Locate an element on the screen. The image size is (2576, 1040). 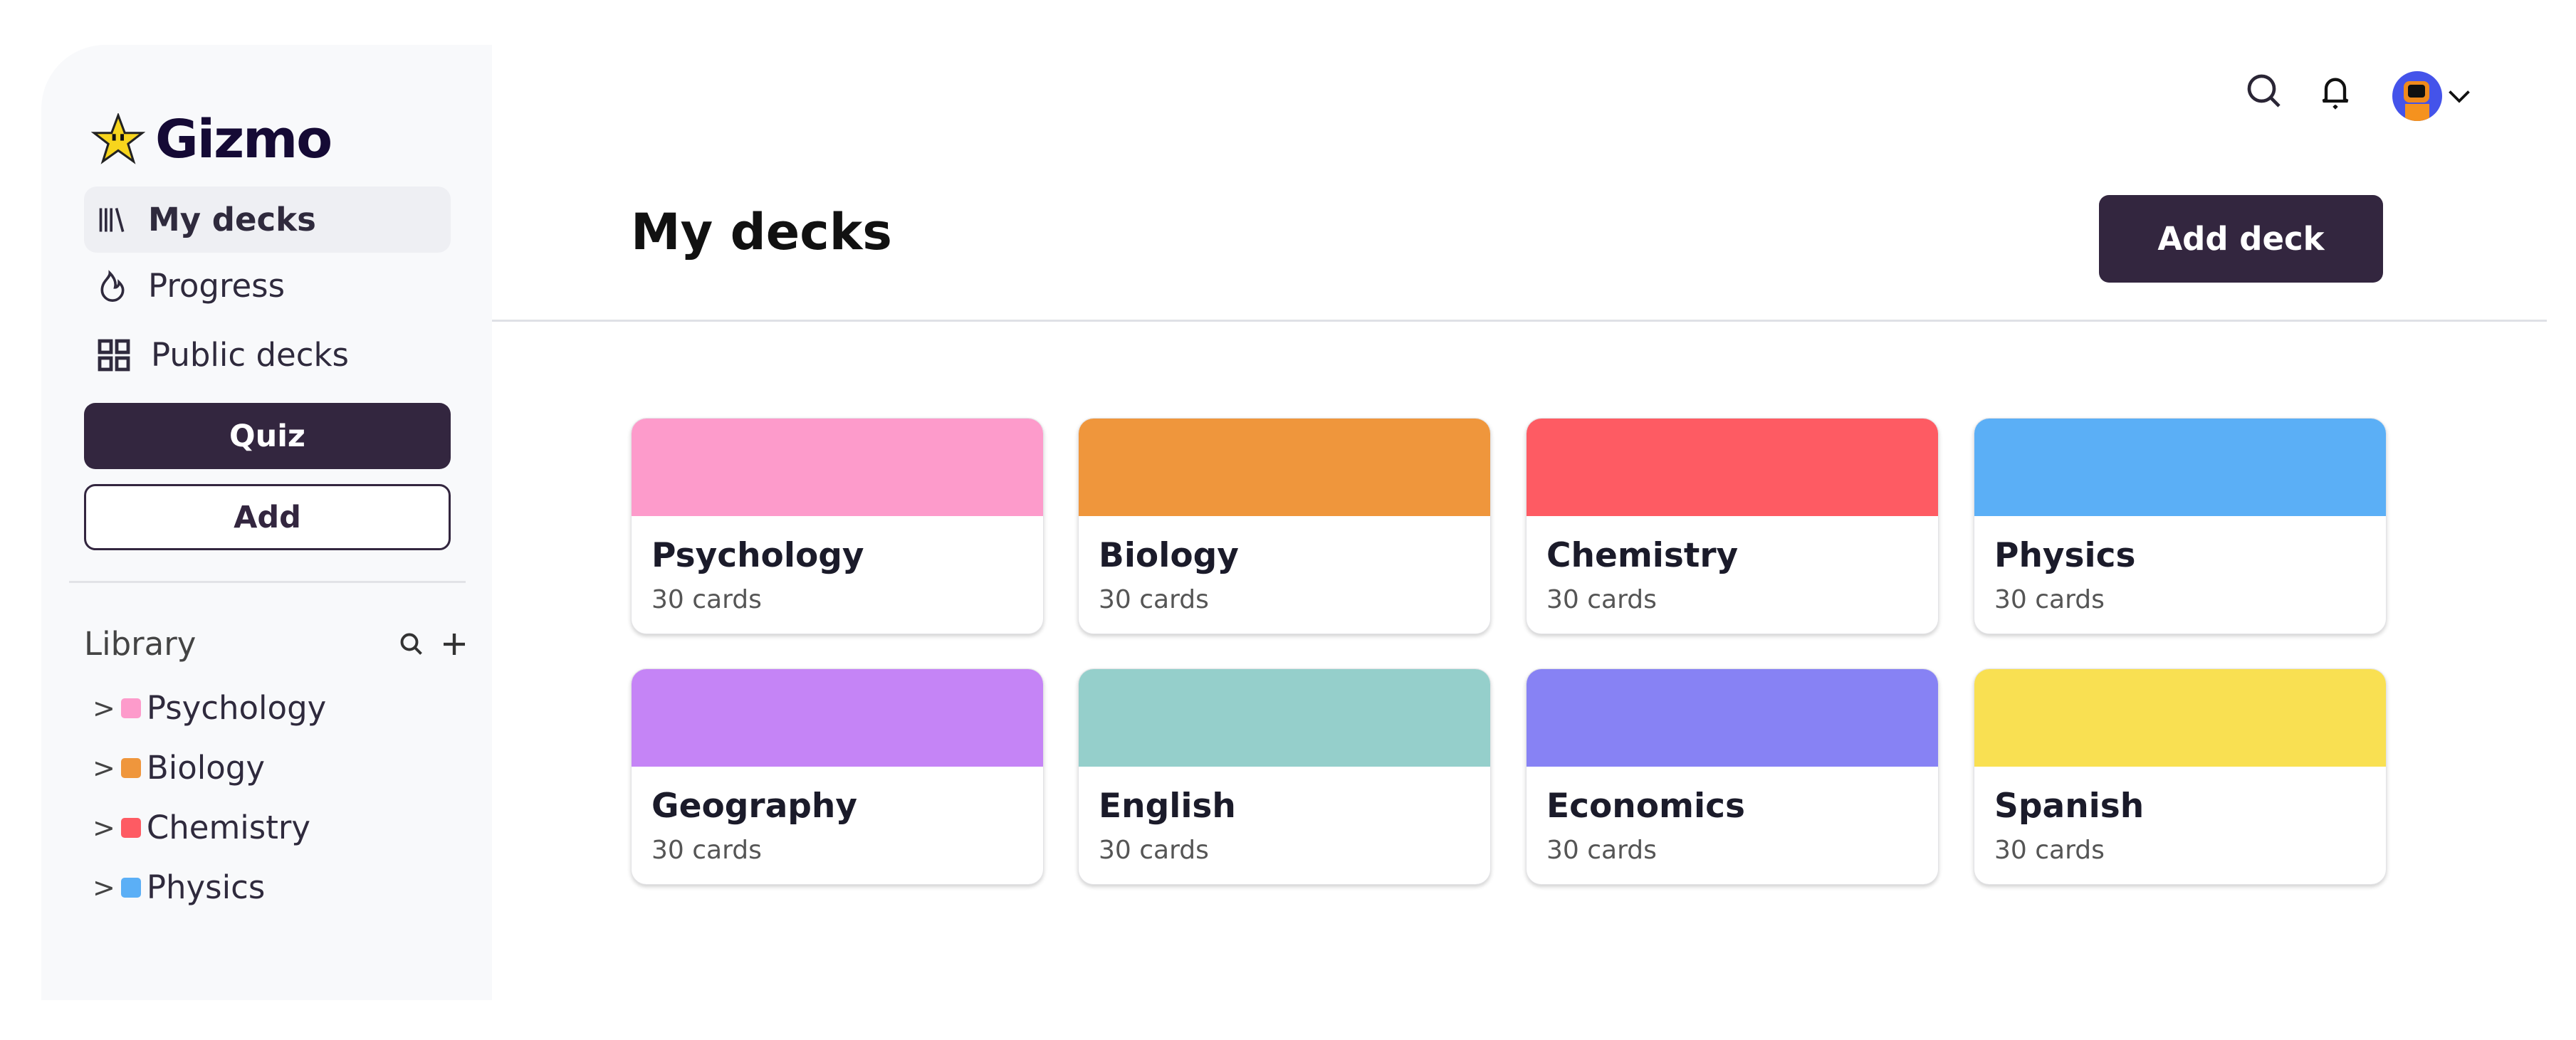
deck-card: Biology 30 cards is located at coordinates (1284, 526).